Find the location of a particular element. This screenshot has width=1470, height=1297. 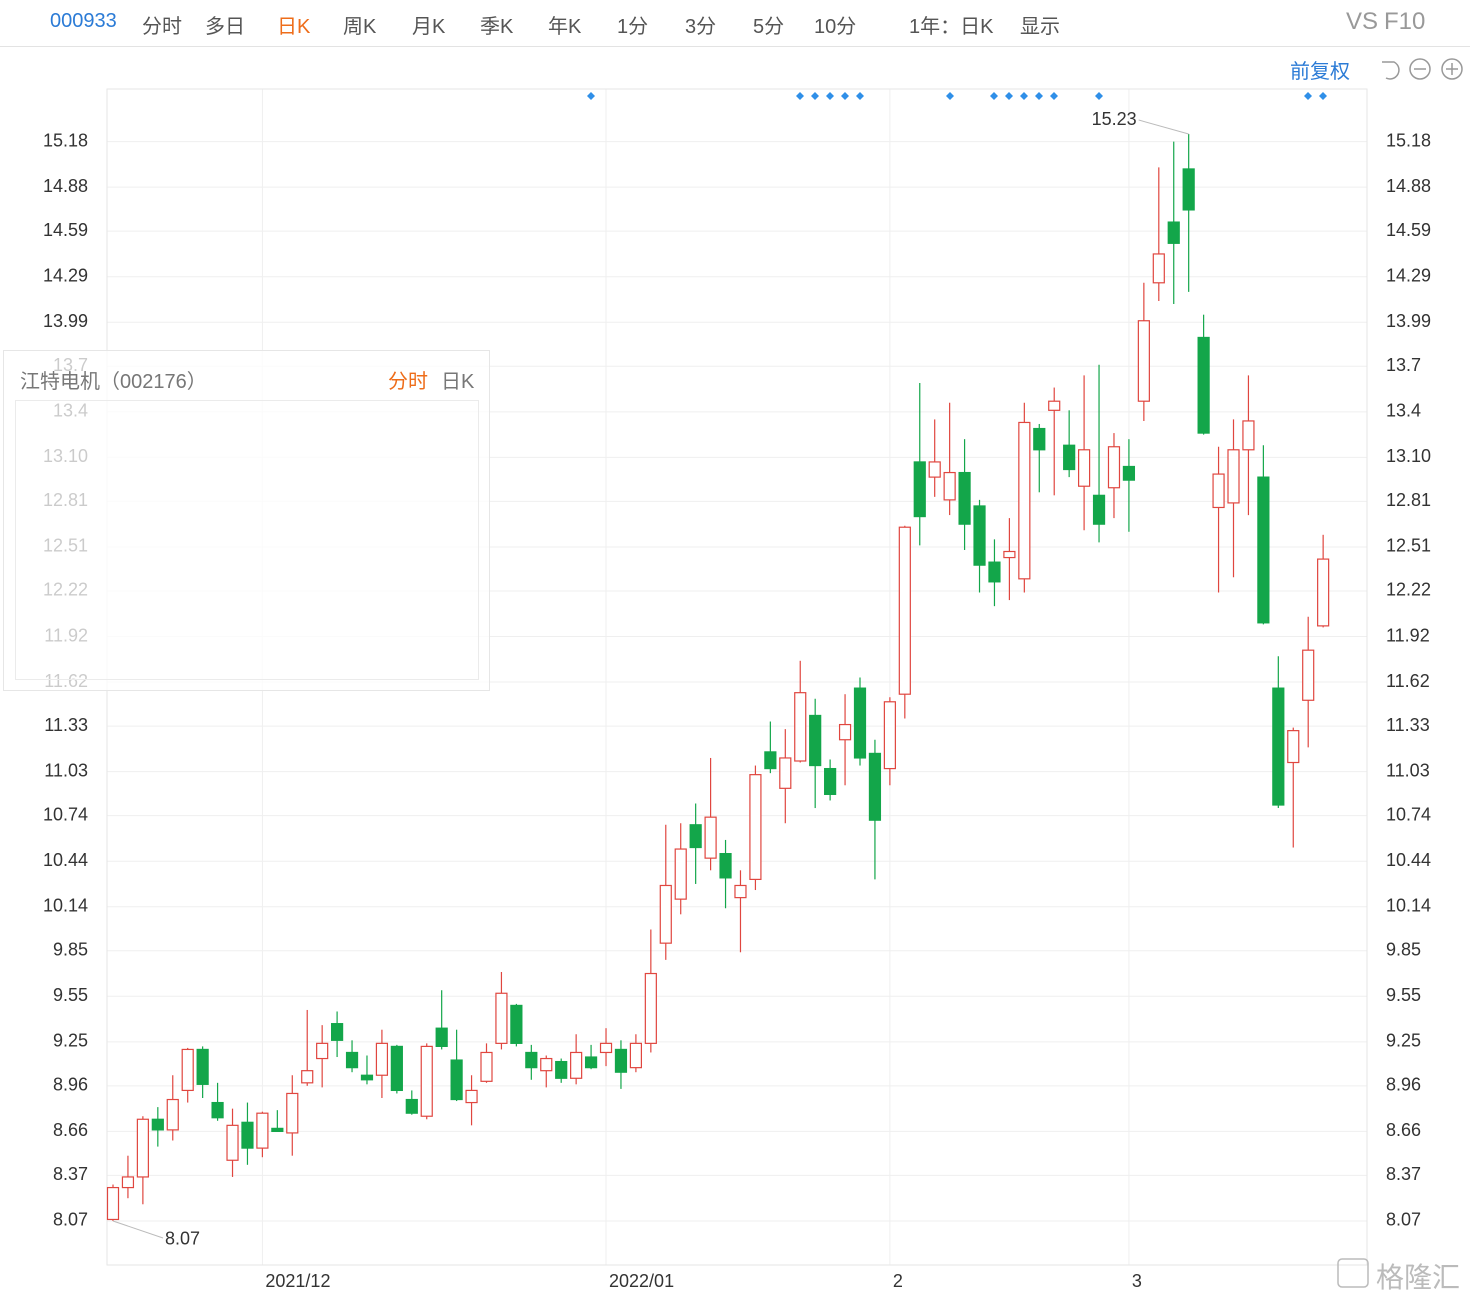

y-tick-label: 11.33 is located at coordinates (66, 725).